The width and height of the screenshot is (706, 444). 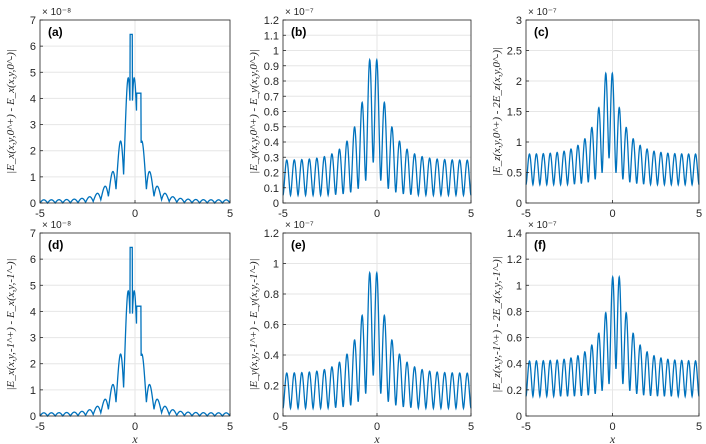 I want to click on panel-label: (a), so click(x=55, y=32).